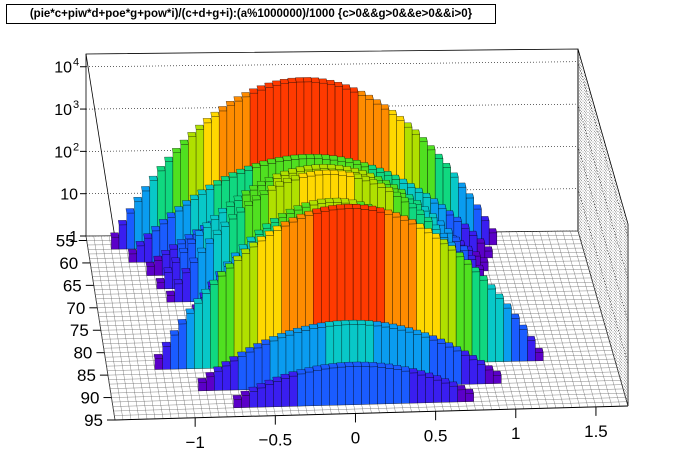 The height and width of the screenshot is (472, 696). What do you see at coordinates (86, 375) in the screenshot?
I see `y-tick-label: 85` at bounding box center [86, 375].